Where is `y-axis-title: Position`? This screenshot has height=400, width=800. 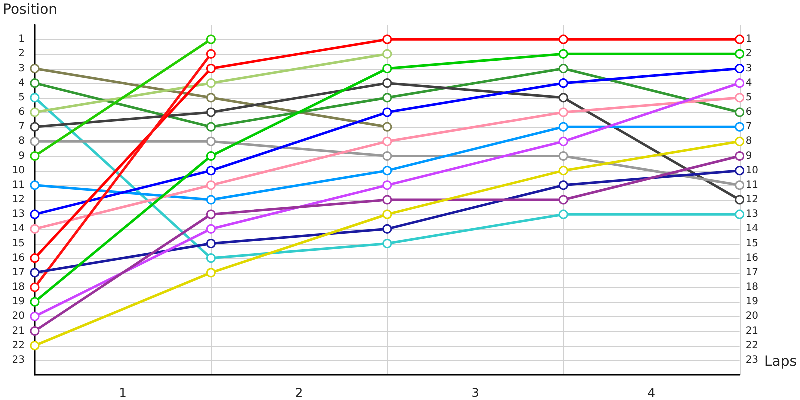 y-axis-title: Position is located at coordinates (30, 10).